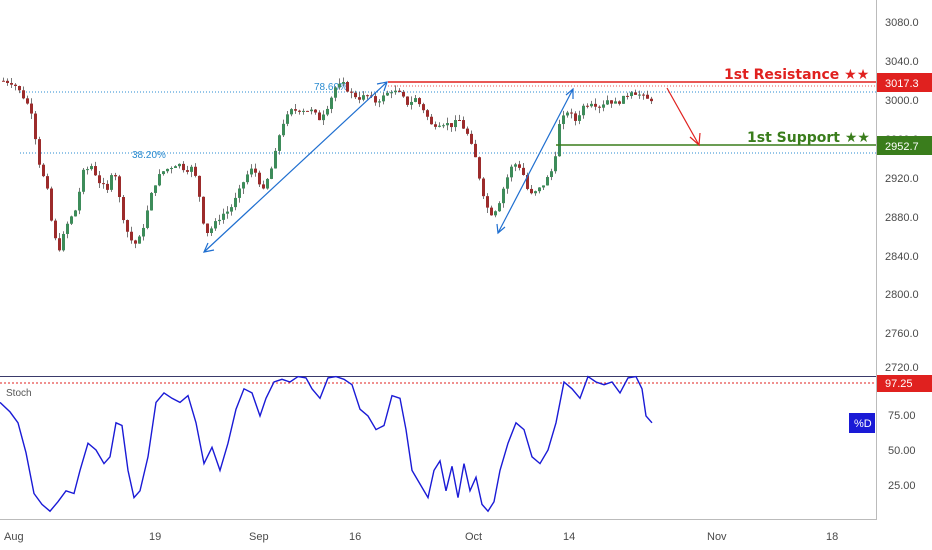 This screenshot has height=550, width=932. Describe the element at coordinates (902, 486) in the screenshot. I see `stoch-tick: 25.00` at that location.